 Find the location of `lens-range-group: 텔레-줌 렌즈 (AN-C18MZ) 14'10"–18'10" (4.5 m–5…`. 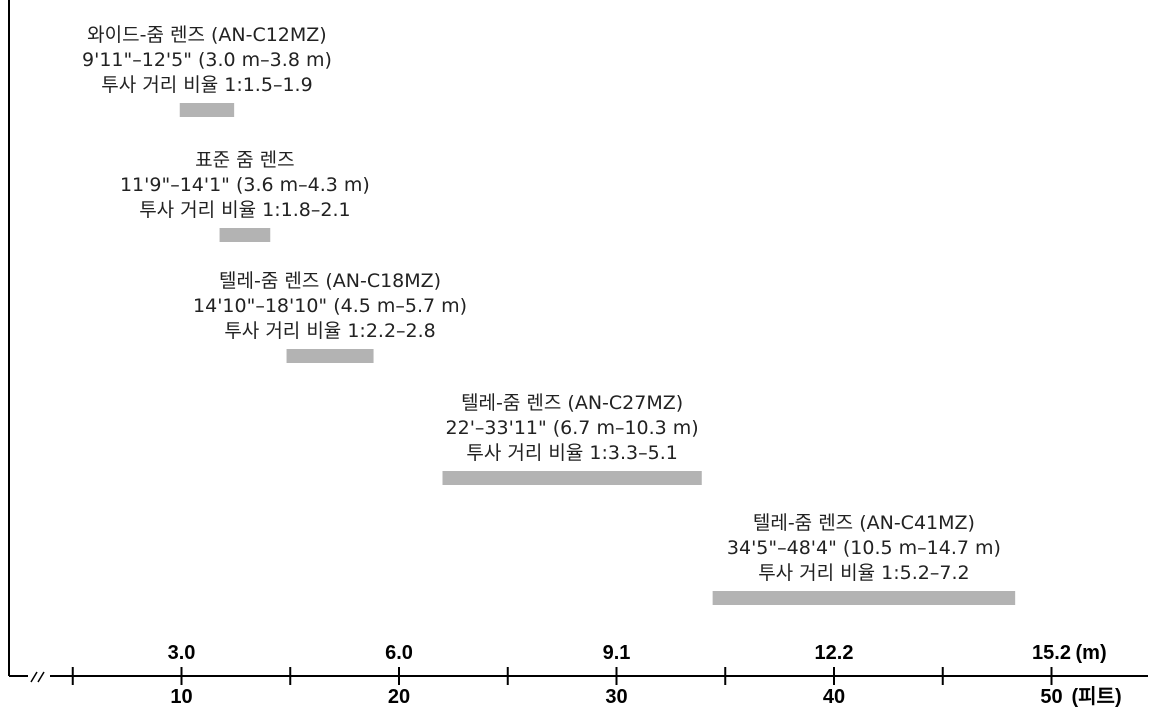

lens-range-group: 텔레-줌 렌즈 (AN-C18MZ) 14'10"–18'10" (4.5 m–5… is located at coordinates (330, 316).